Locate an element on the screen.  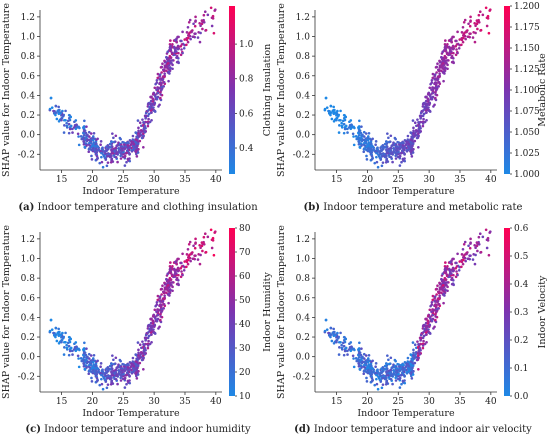
y-tick-label: 0.0 is located at coordinates (28, 358).